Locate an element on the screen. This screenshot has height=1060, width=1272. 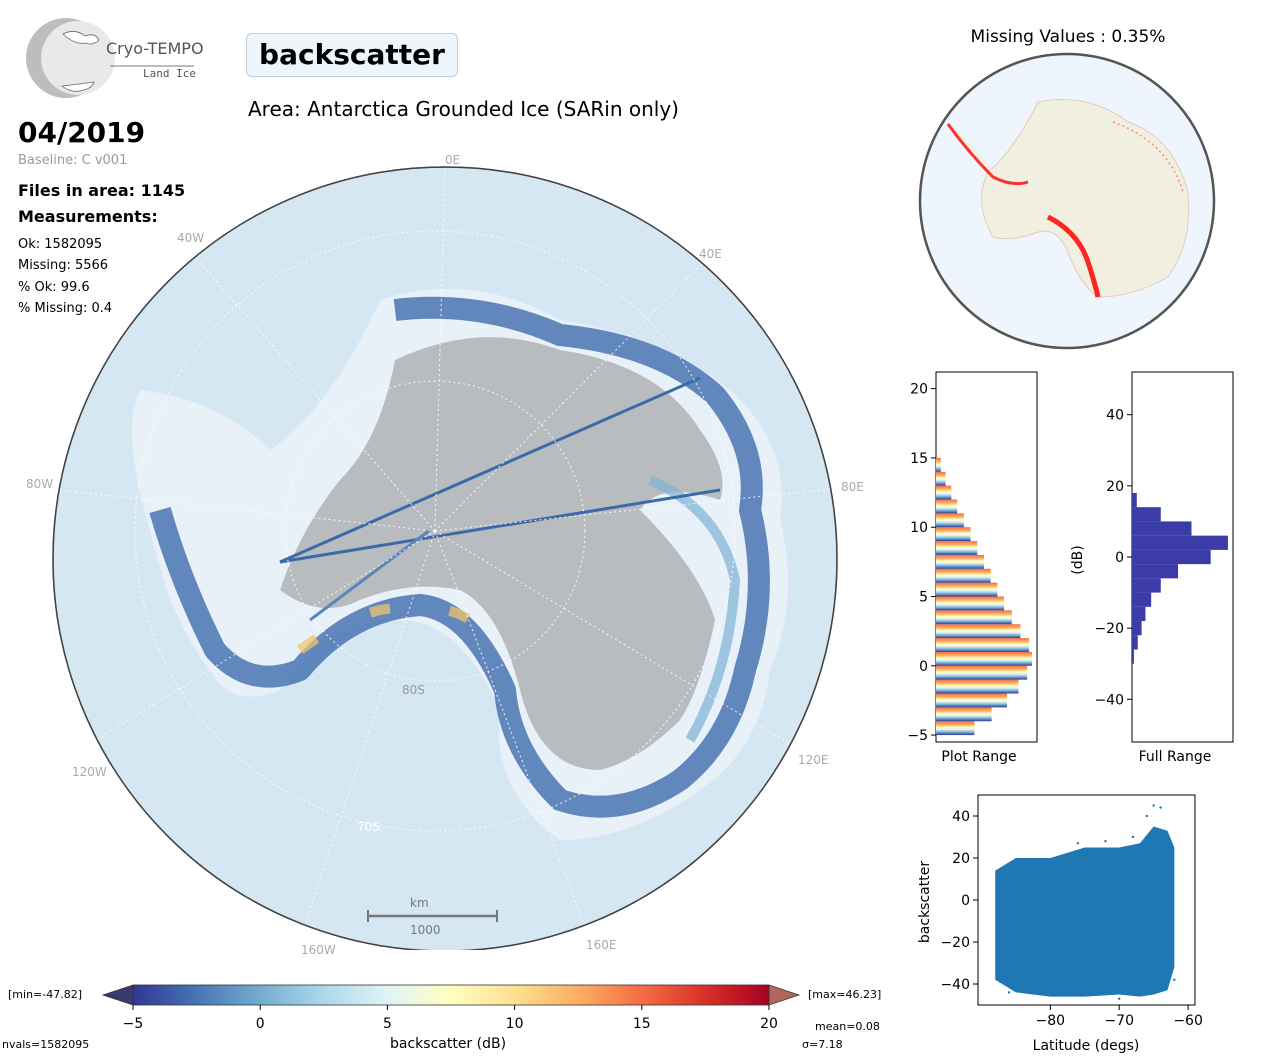
measurements-title: Measurements: is located at coordinates (88, 216).